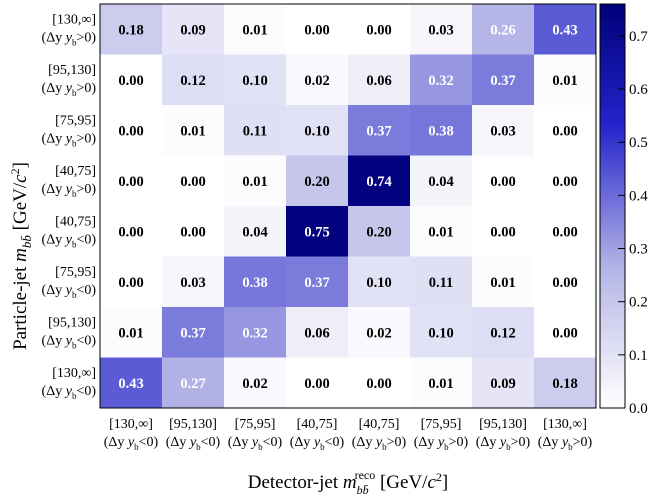 This screenshot has height=498, width=657. Describe the element at coordinates (638, 356) in the screenshot. I see `colorbar-tick-label: 0.1` at that location.